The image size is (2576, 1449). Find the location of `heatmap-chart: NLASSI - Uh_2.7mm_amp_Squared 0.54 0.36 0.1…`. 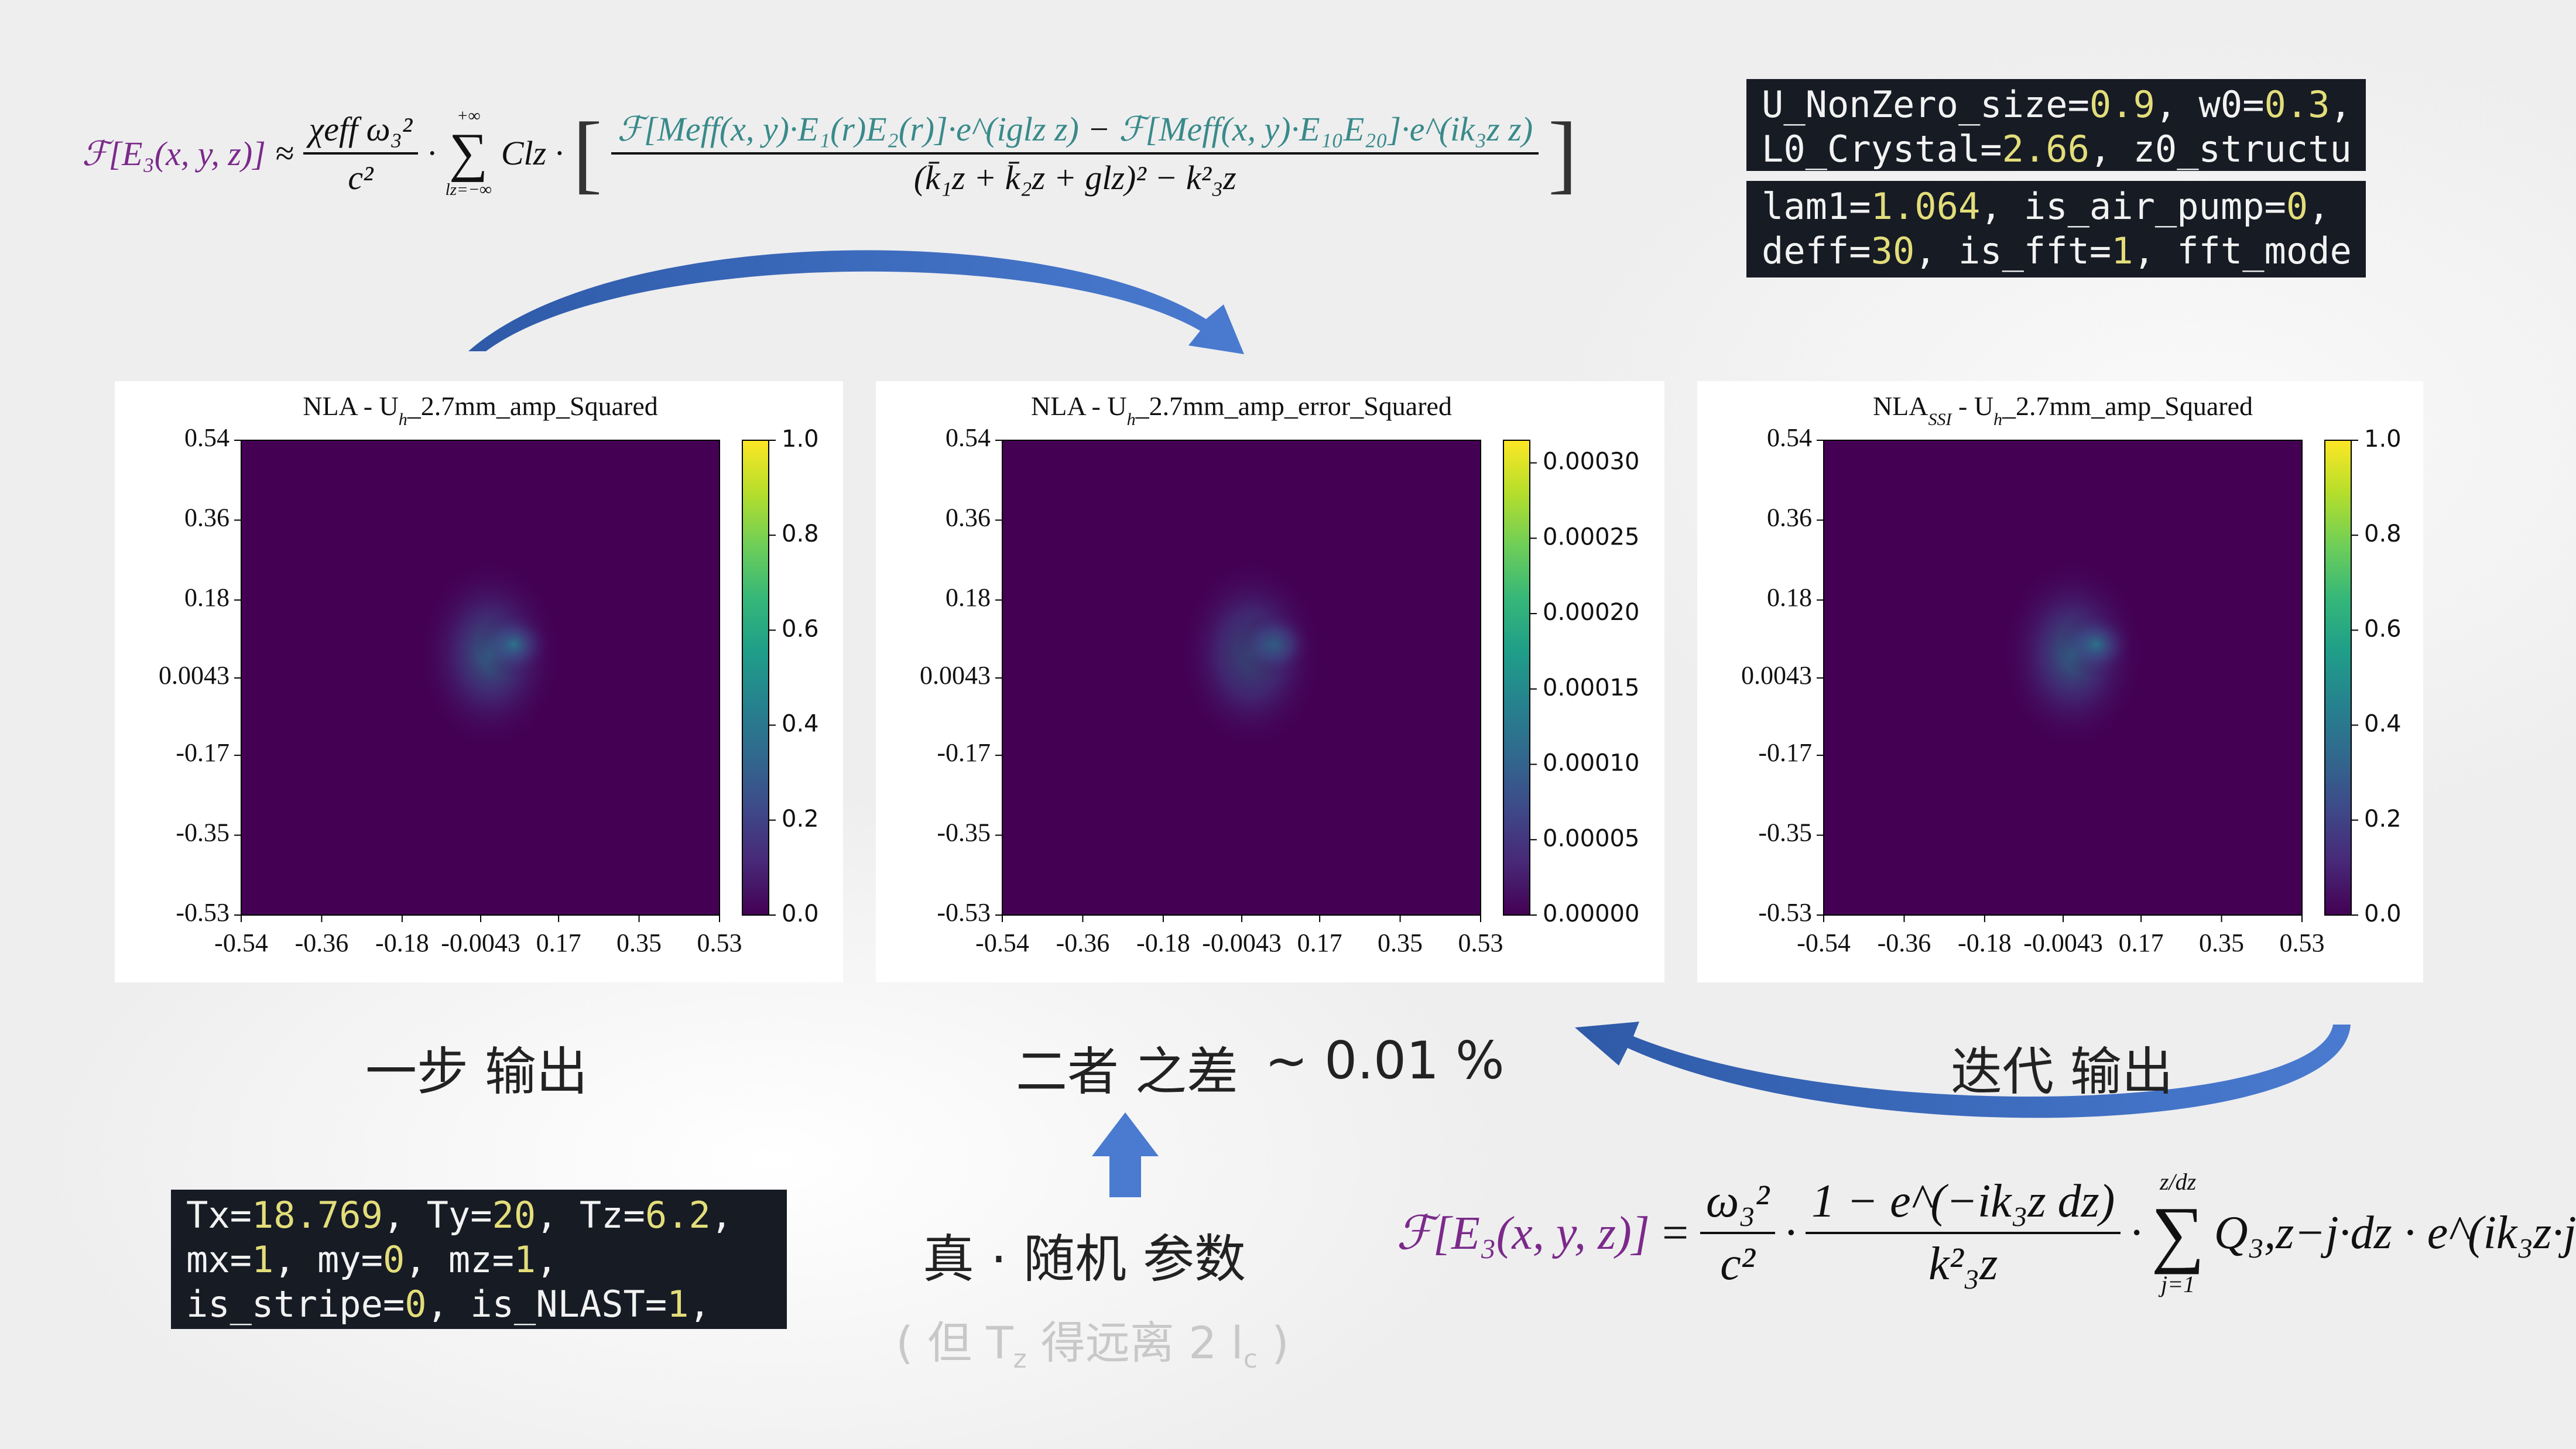

heatmap-chart: NLASSI - Uh_2.7mm_amp_Squared 0.54 0.36 0.1… is located at coordinates (2060, 681).